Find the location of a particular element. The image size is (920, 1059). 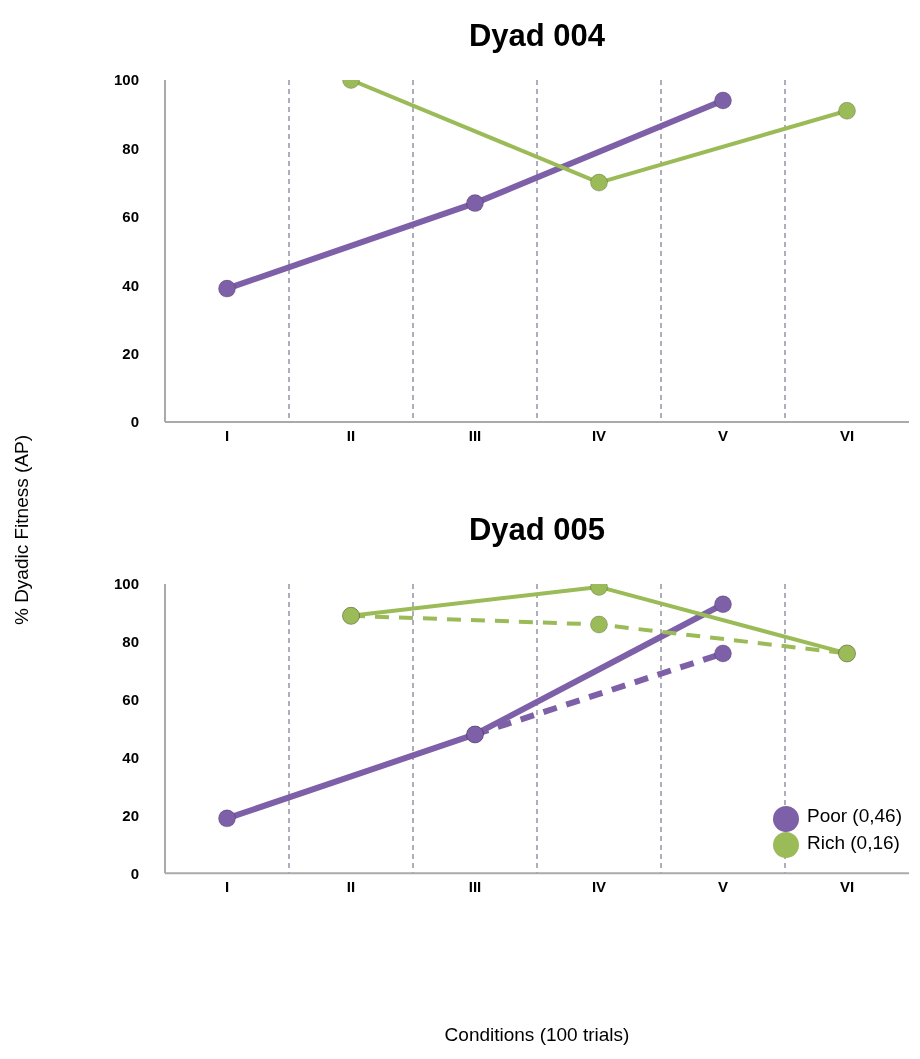

chart-title: Dyad 005 is located at coordinates (537, 530).